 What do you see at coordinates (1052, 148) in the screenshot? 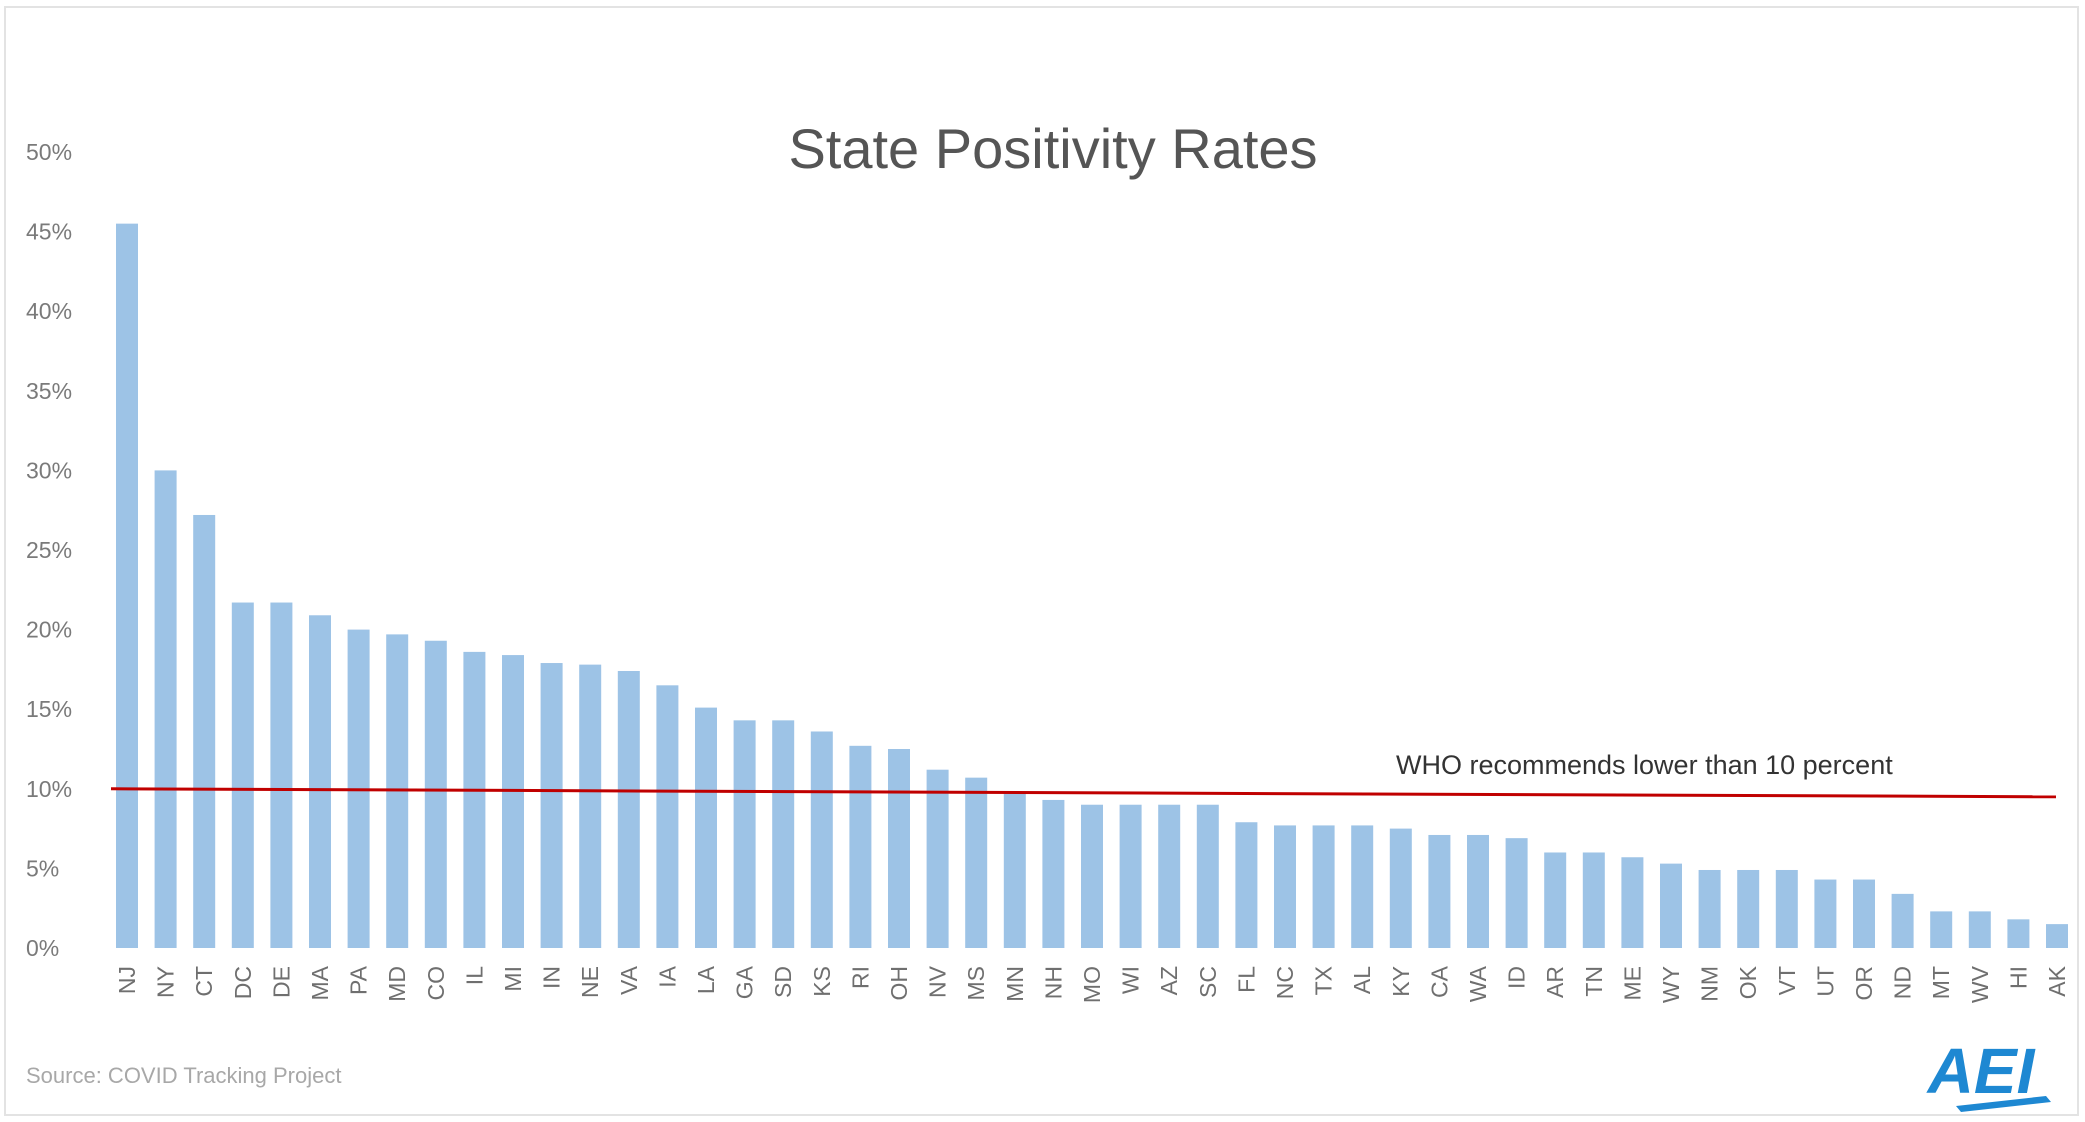
I see `chart-title: State Positivity Rates` at bounding box center [1052, 148].